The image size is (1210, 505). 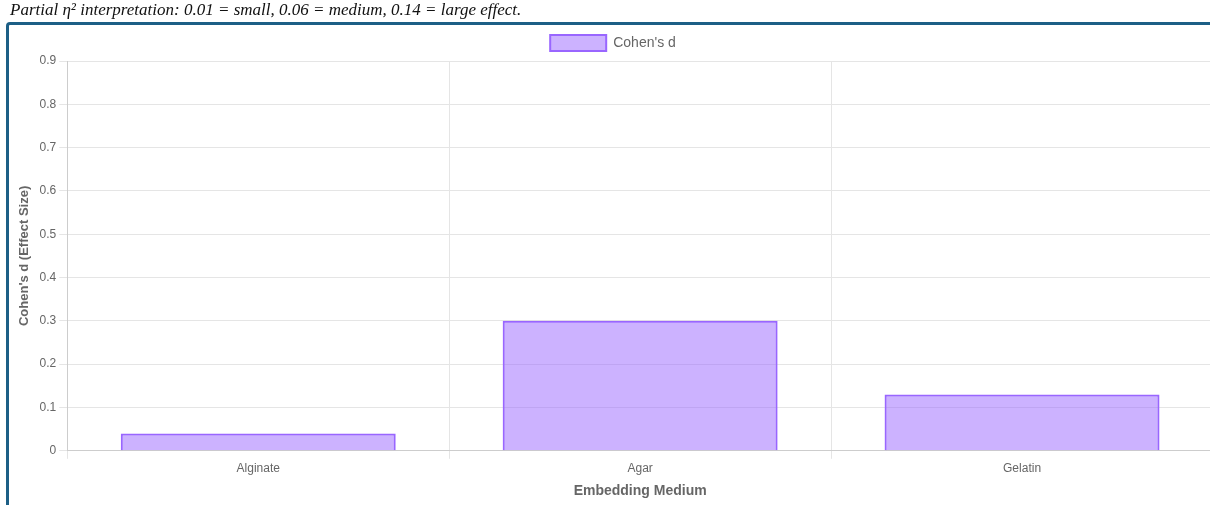 What do you see at coordinates (24, 256) in the screenshot?
I see `y-axis-title: Cohen's d (Effect Size)` at bounding box center [24, 256].